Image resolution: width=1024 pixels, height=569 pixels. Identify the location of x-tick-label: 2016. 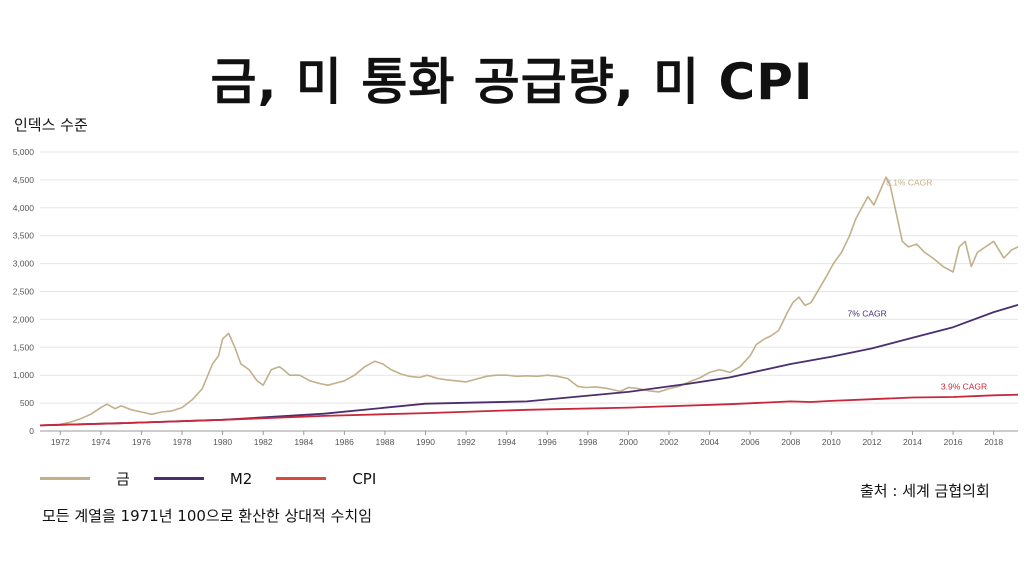
(953, 442).